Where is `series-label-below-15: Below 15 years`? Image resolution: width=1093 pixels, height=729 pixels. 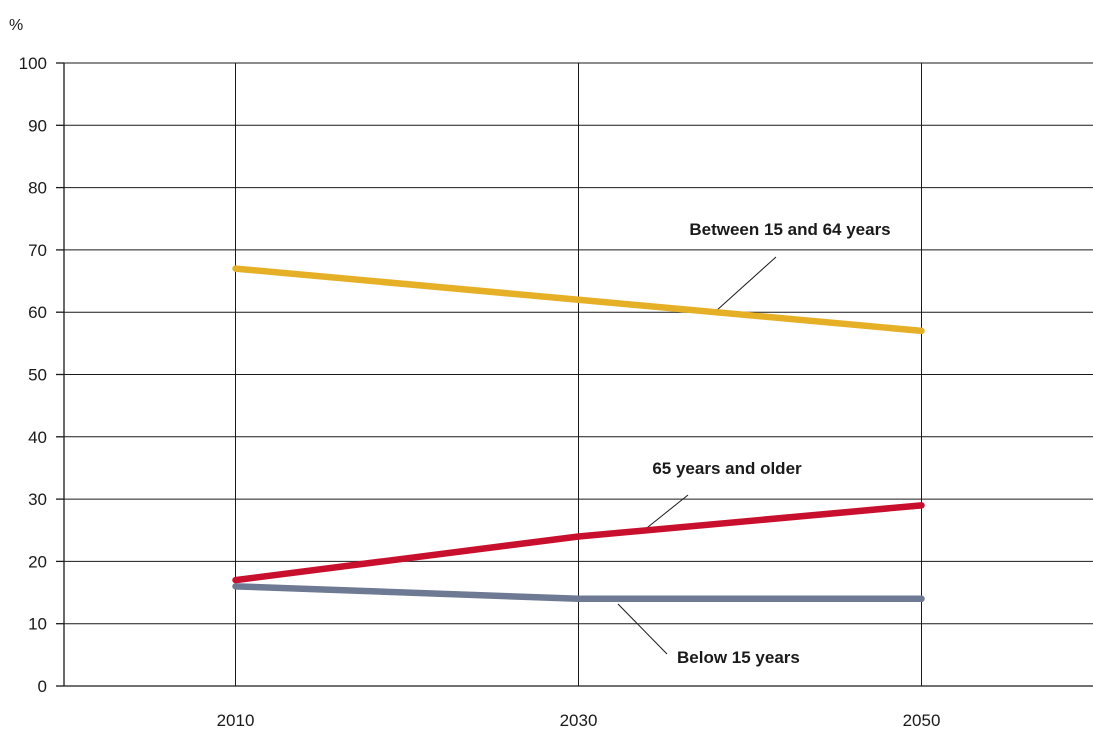 series-label-below-15: Below 15 years is located at coordinates (738, 657).